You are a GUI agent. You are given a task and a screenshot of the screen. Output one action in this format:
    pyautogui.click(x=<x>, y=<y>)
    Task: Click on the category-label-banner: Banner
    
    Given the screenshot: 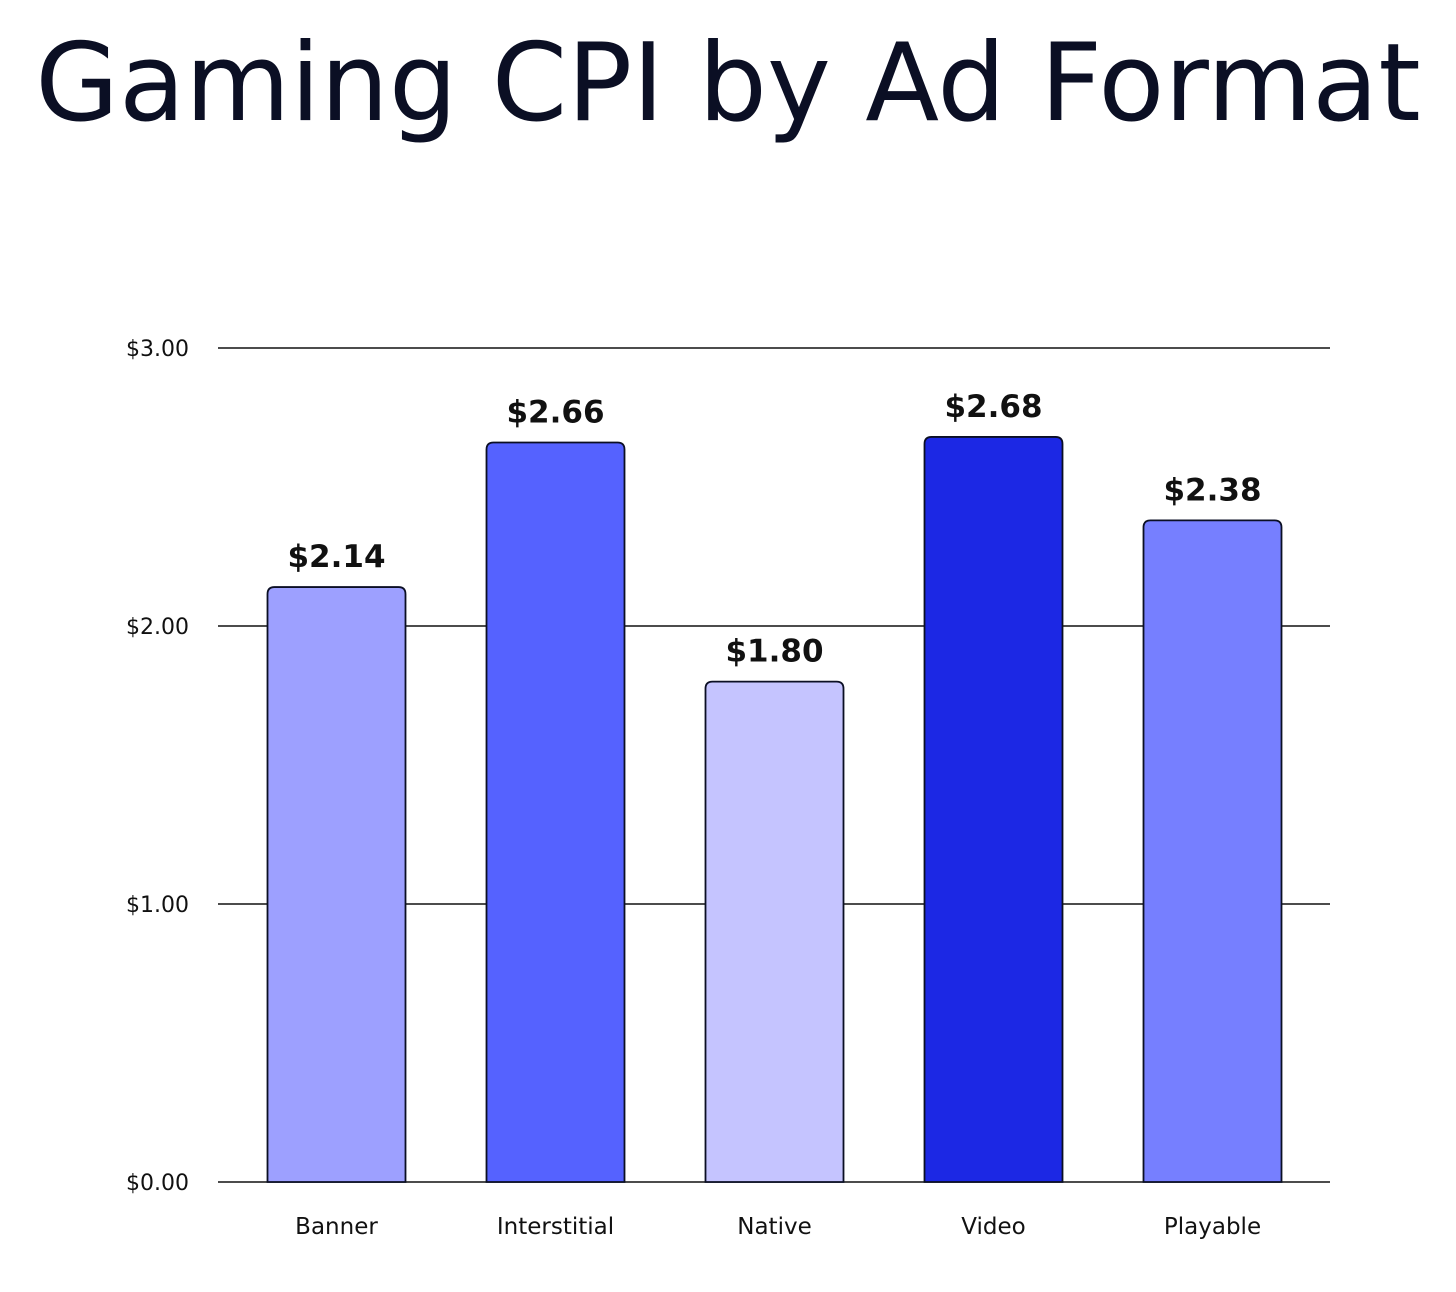 What is the action you would take?
    pyautogui.click(x=336, y=1227)
    